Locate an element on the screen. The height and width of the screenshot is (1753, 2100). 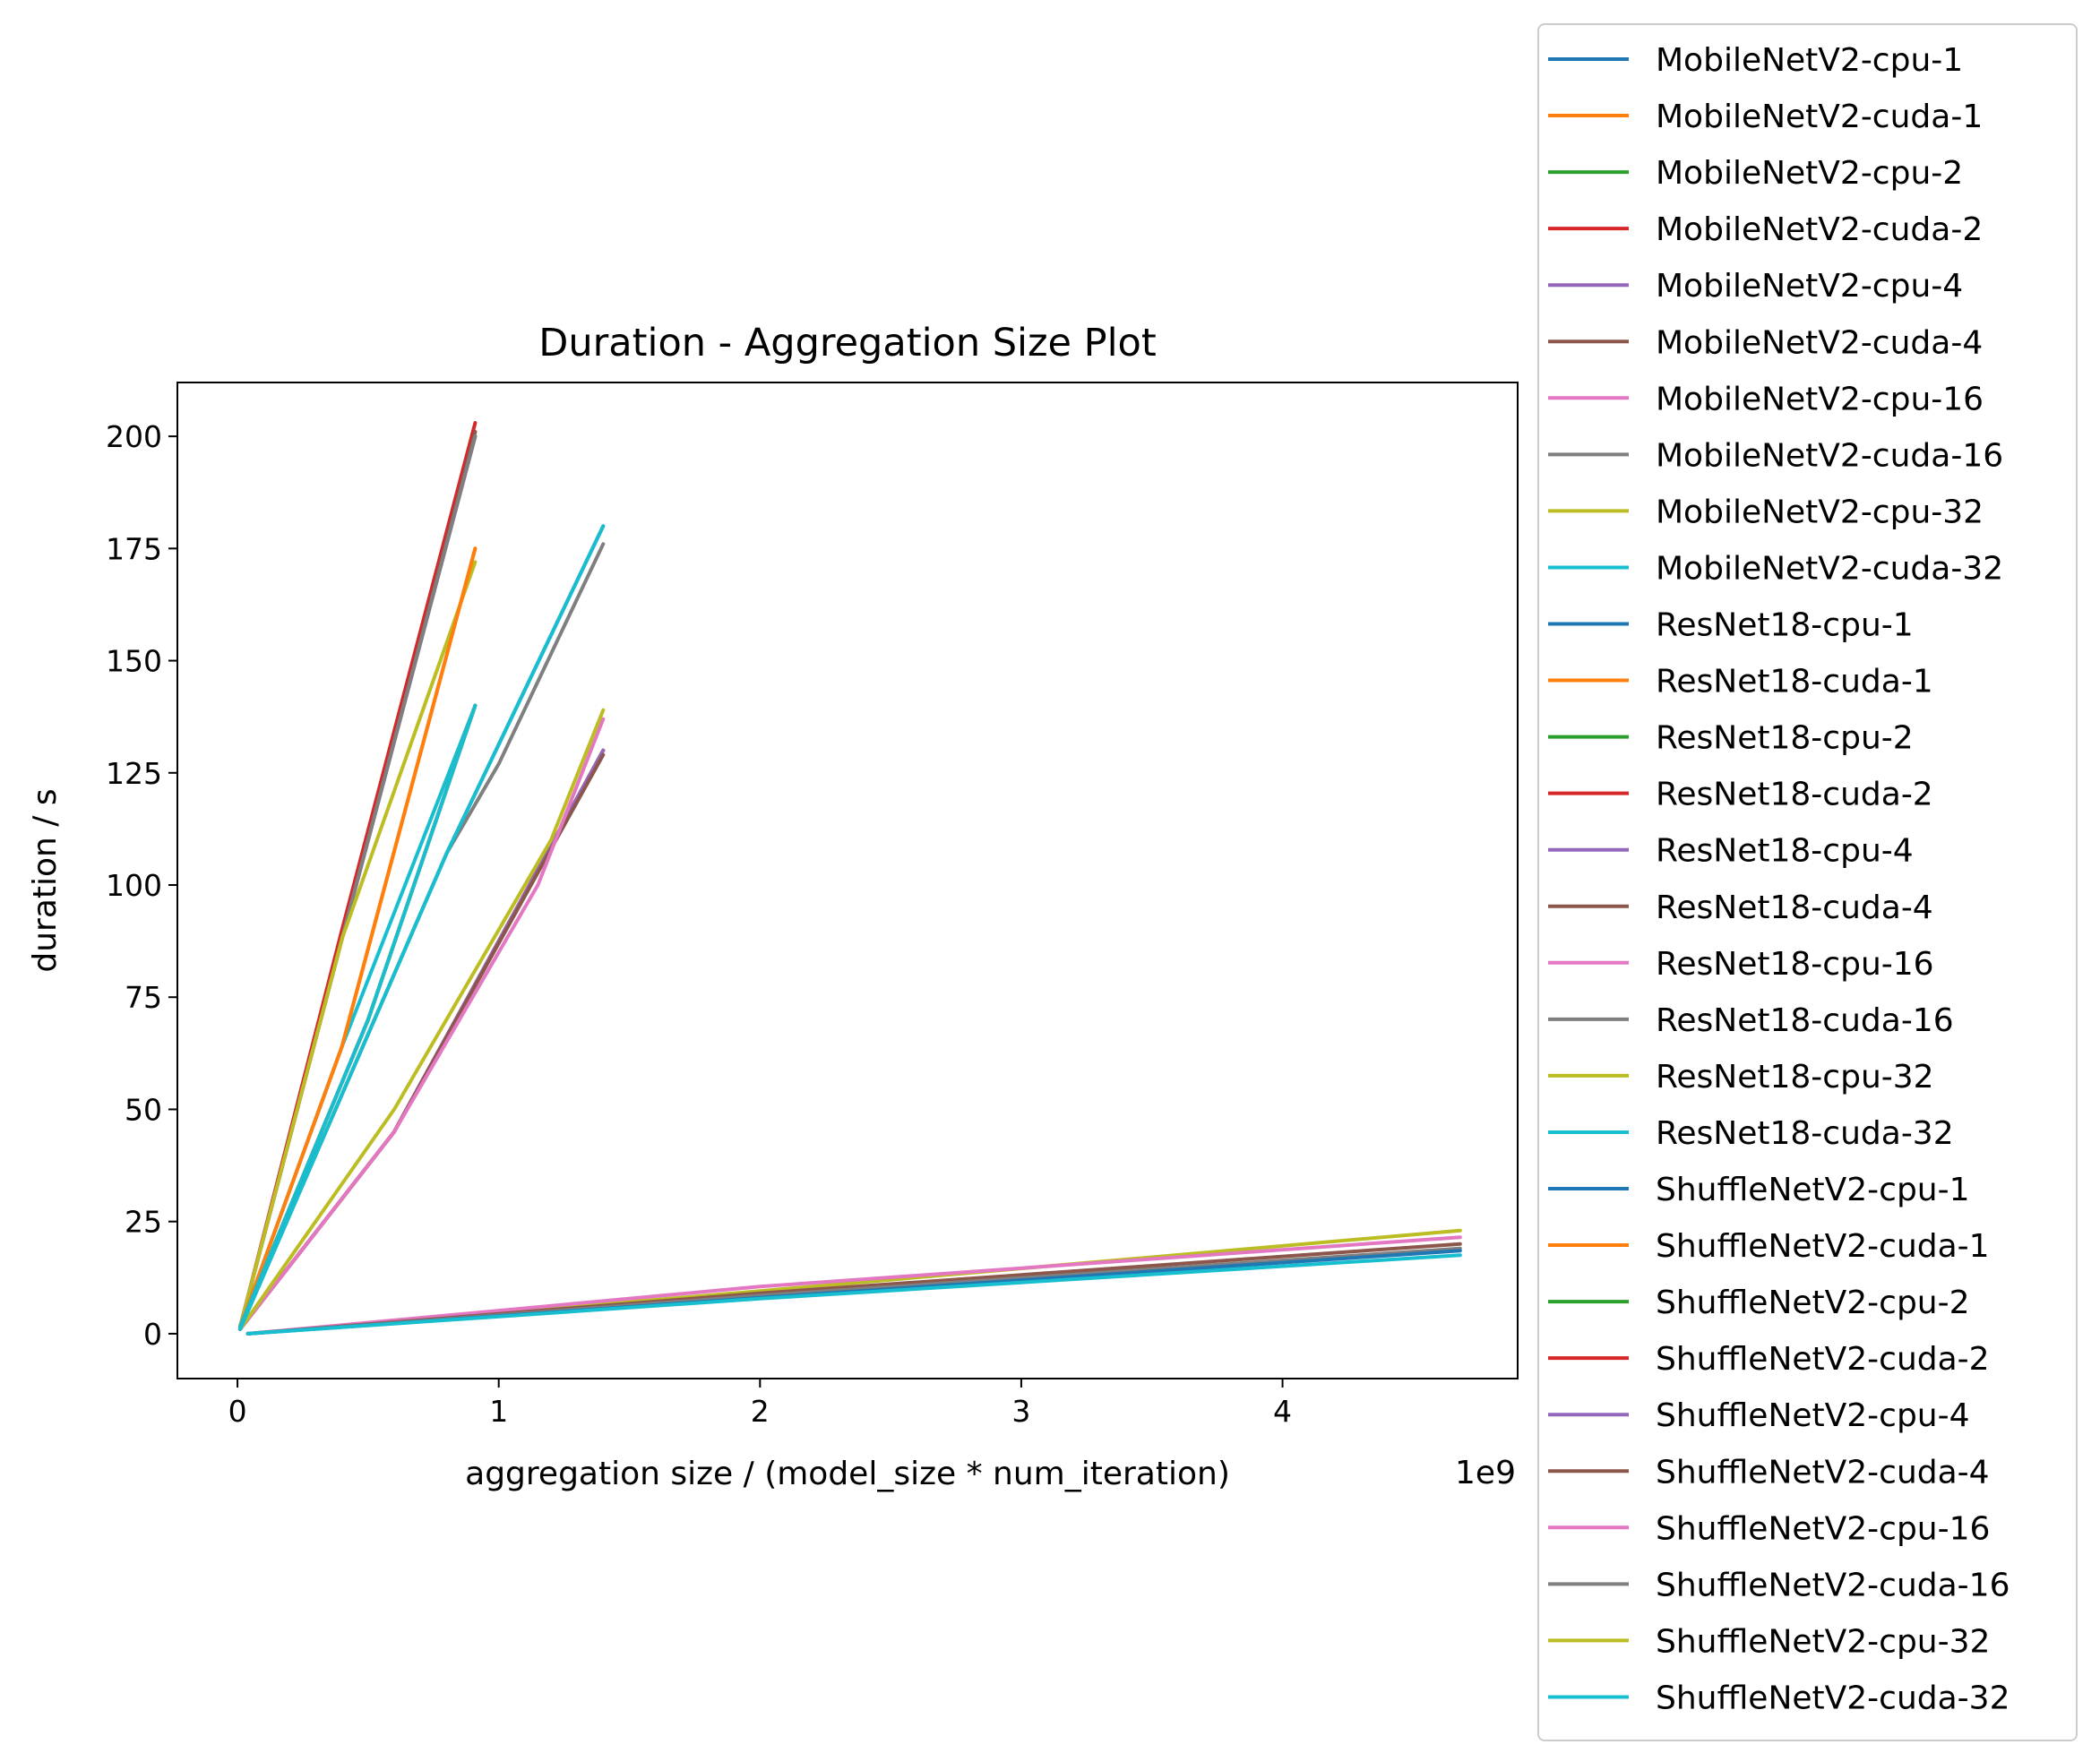
y-axis: 0 25 50 75 100 125 150 175 200 is located at coordinates (141, 885).